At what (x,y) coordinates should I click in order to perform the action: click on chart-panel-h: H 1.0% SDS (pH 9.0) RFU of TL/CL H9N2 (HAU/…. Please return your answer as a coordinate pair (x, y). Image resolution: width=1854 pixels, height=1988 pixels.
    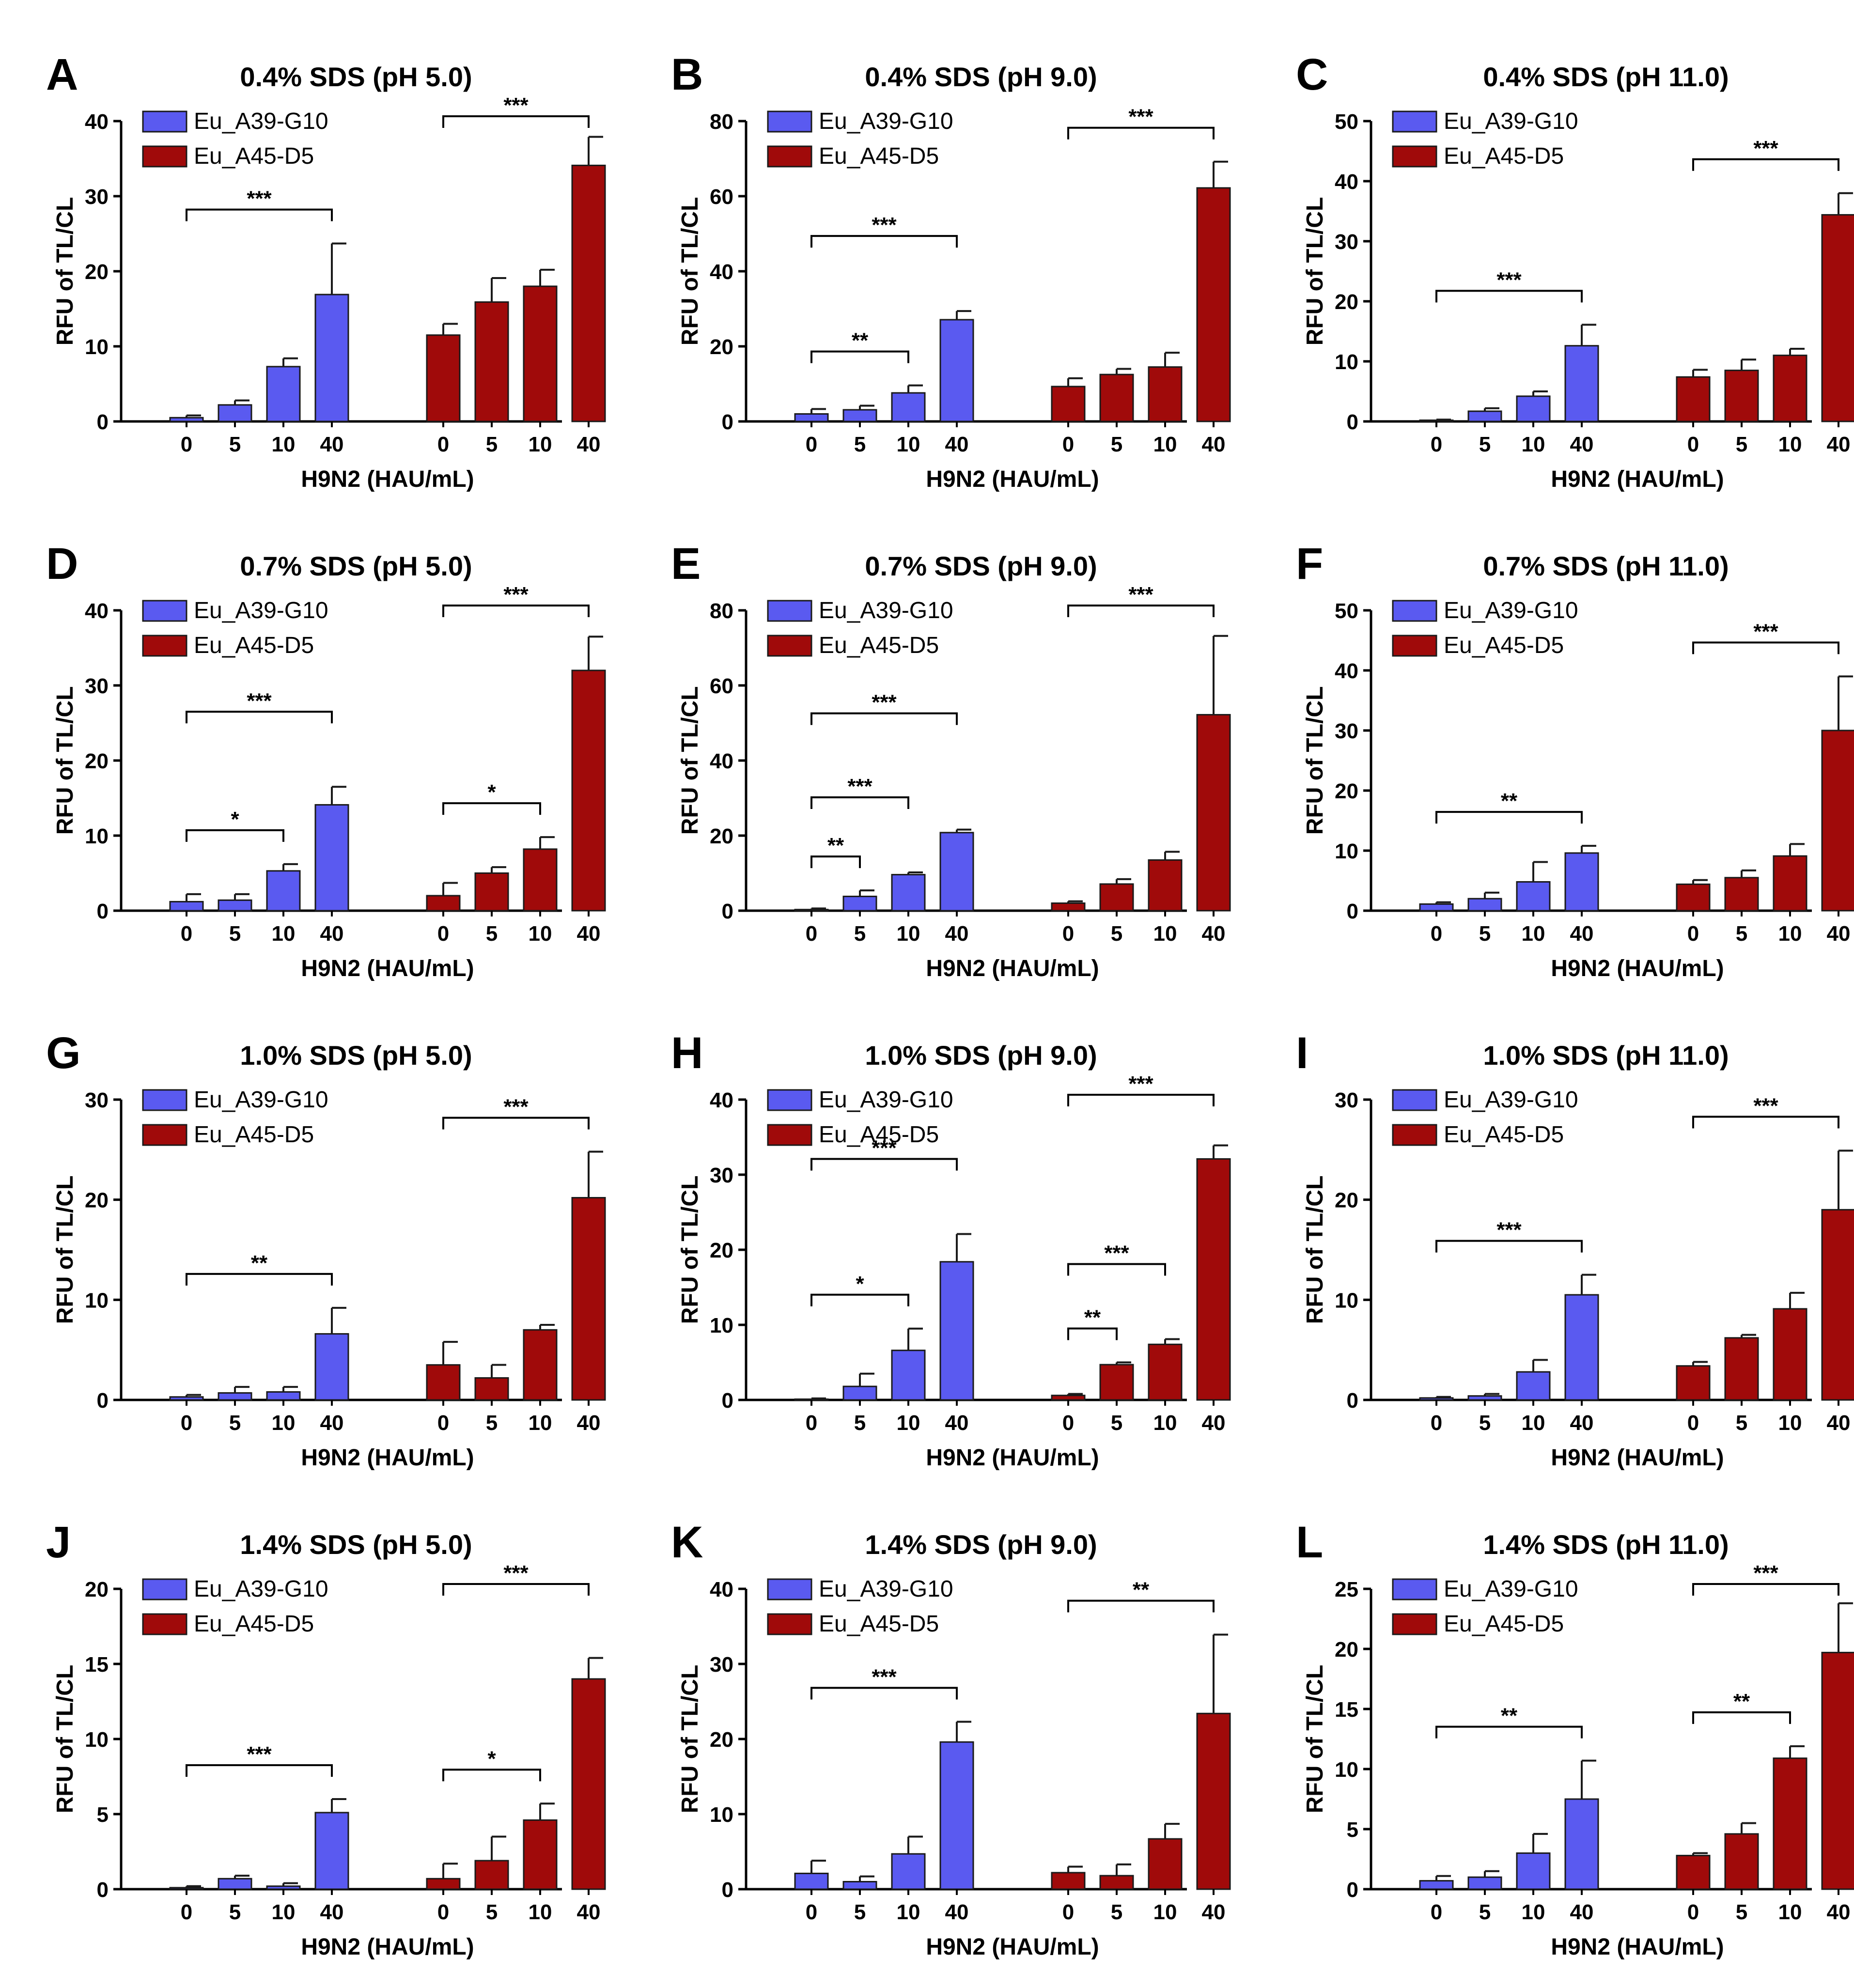
    Looking at the image, I should click on (951, 1249).